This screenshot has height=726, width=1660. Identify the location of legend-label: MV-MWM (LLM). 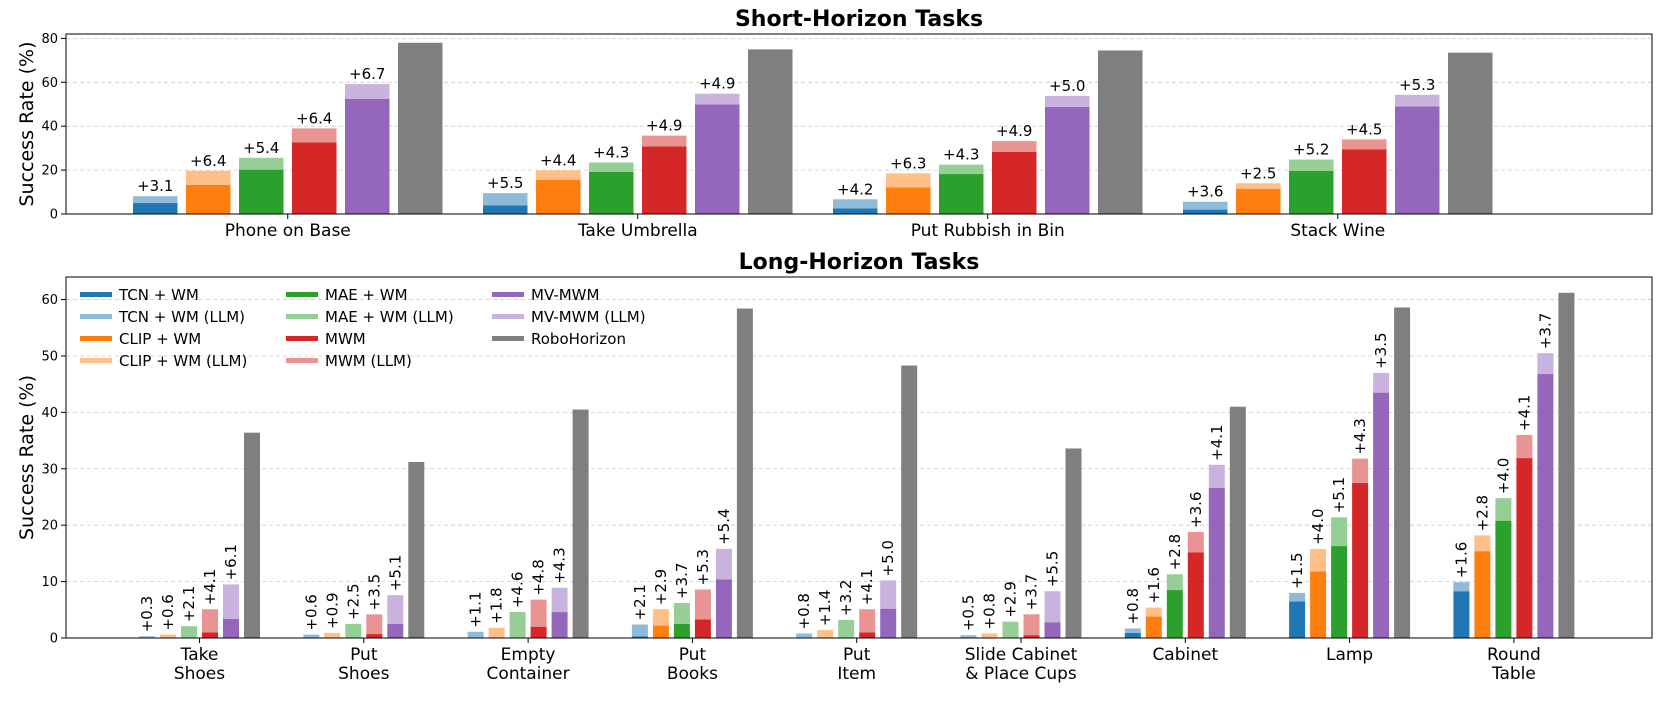
(588, 317).